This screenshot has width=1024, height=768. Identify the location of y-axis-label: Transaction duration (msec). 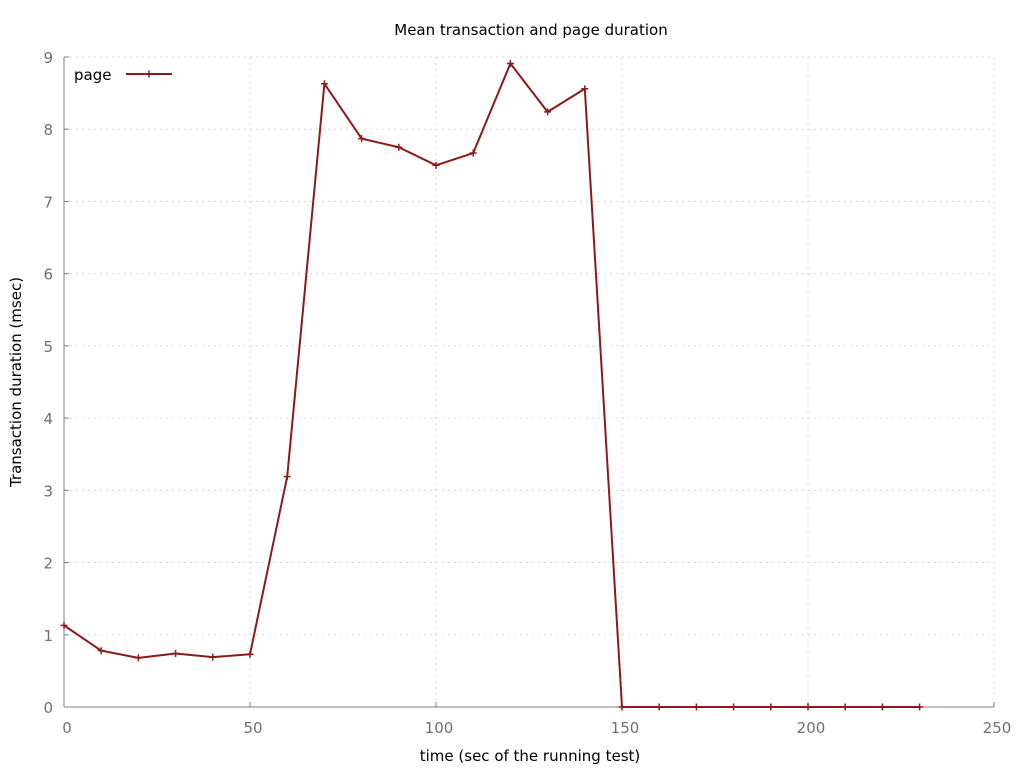
(16, 382).